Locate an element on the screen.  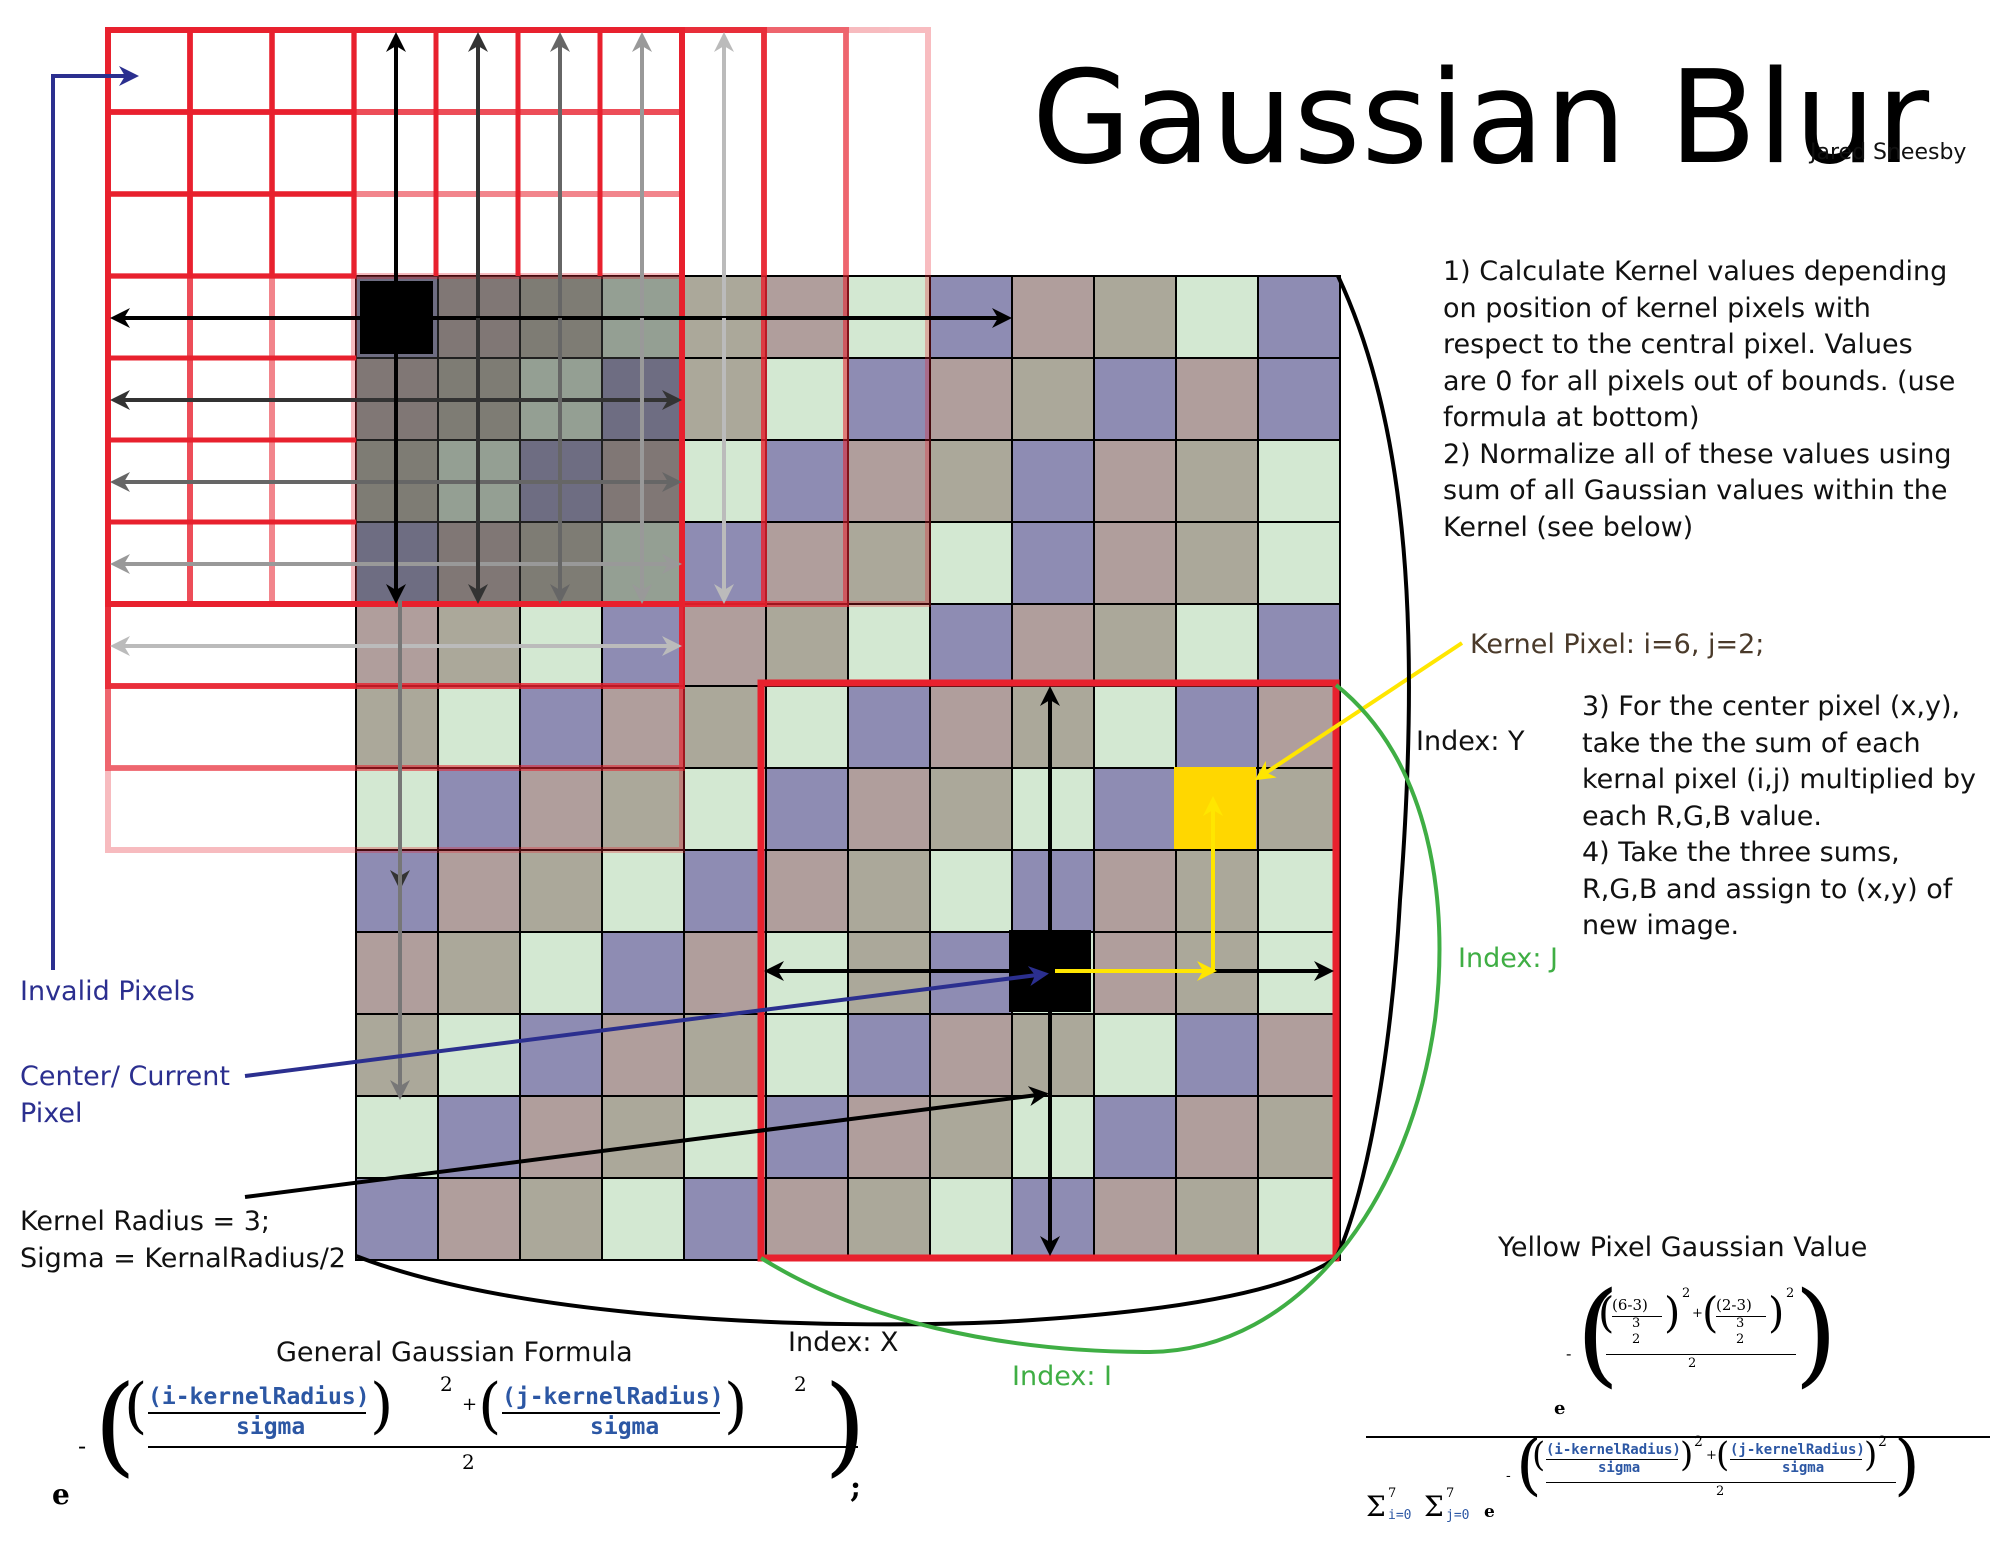
denominator-paren-i-left: ( is located at coordinates (1539, 1455).